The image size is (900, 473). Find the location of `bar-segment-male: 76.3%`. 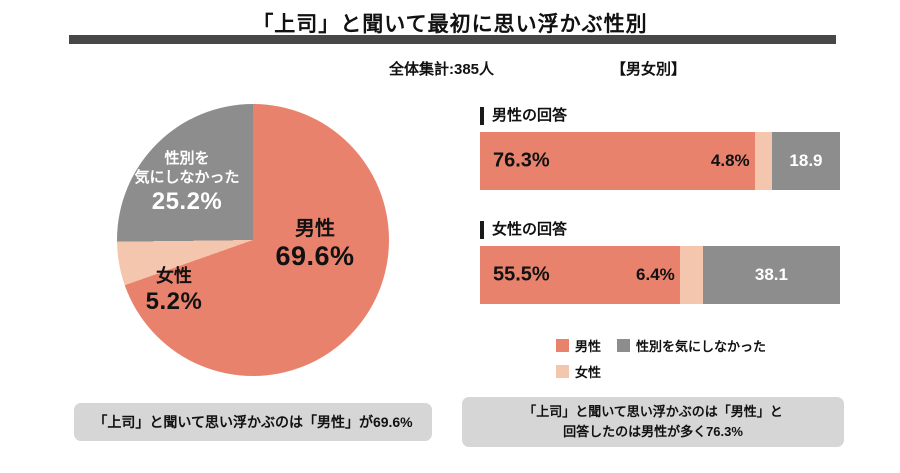

bar-segment-male: 76.3% is located at coordinates (617, 161).